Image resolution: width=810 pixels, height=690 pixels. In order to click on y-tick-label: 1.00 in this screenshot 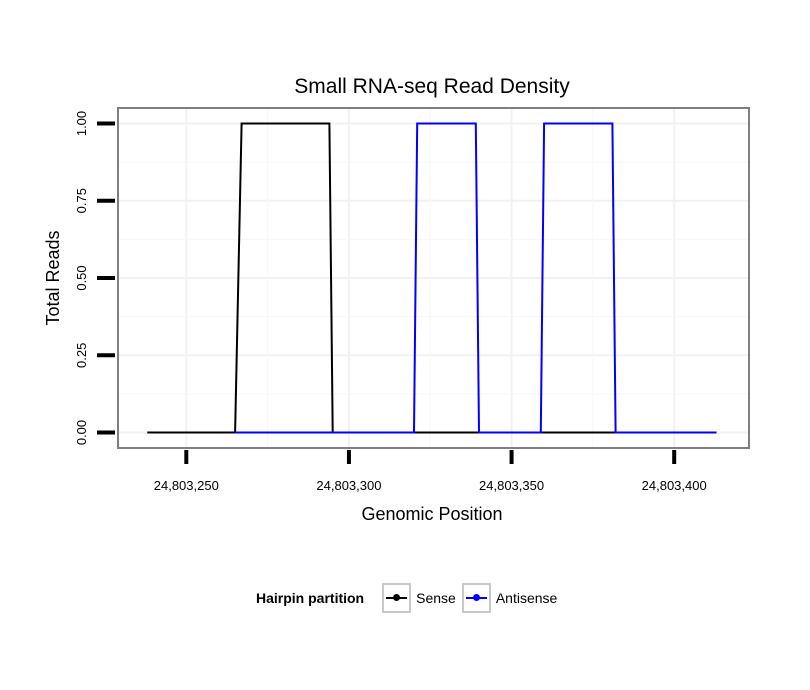, I will do `click(81, 123)`.